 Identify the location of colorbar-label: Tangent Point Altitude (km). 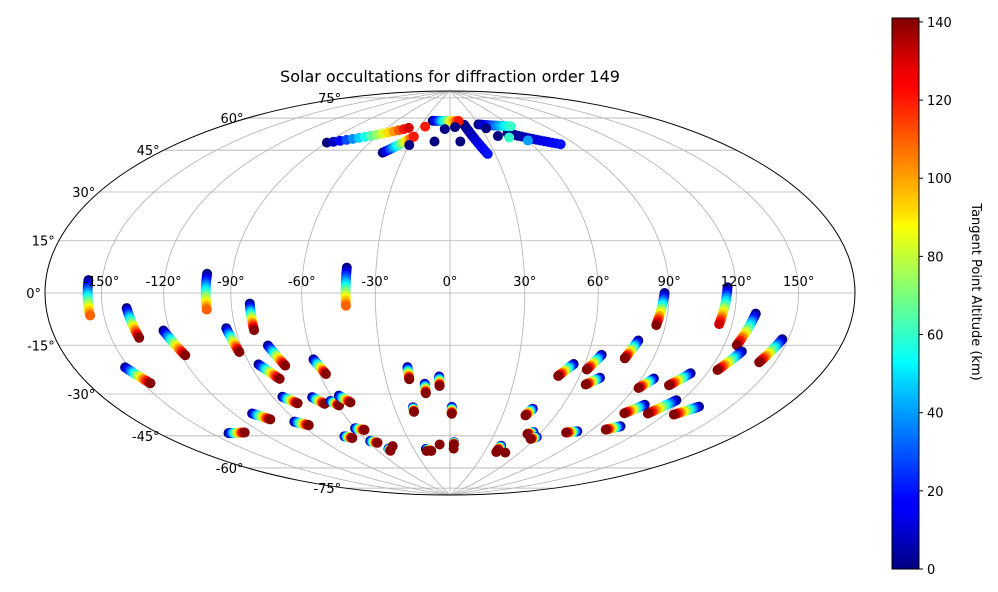
(975, 291).